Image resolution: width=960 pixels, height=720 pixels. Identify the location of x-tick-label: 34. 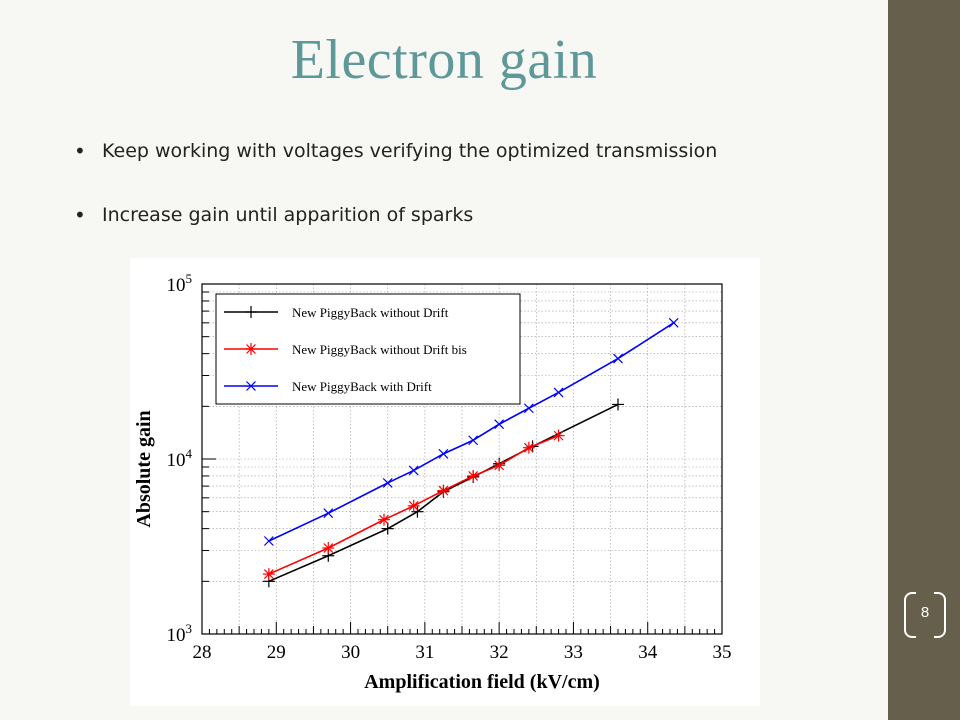
(648, 652).